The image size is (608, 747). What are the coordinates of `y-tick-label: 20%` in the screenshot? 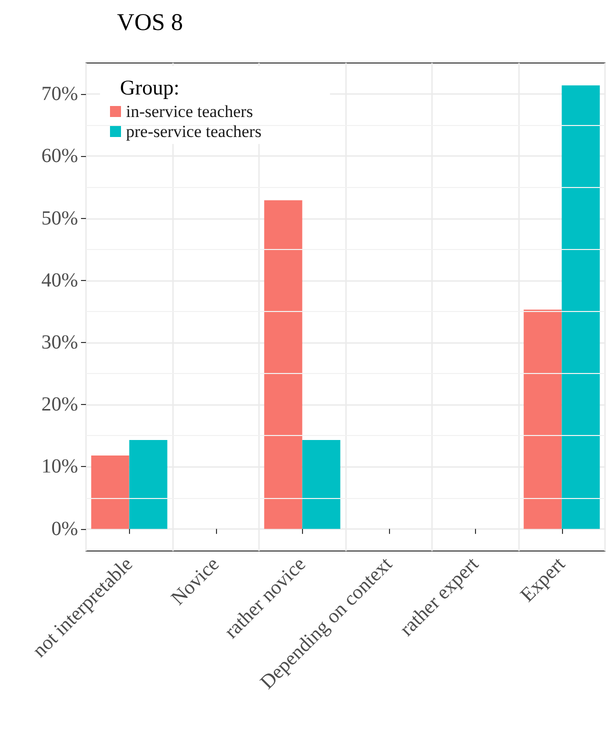 It's located at (59, 405).